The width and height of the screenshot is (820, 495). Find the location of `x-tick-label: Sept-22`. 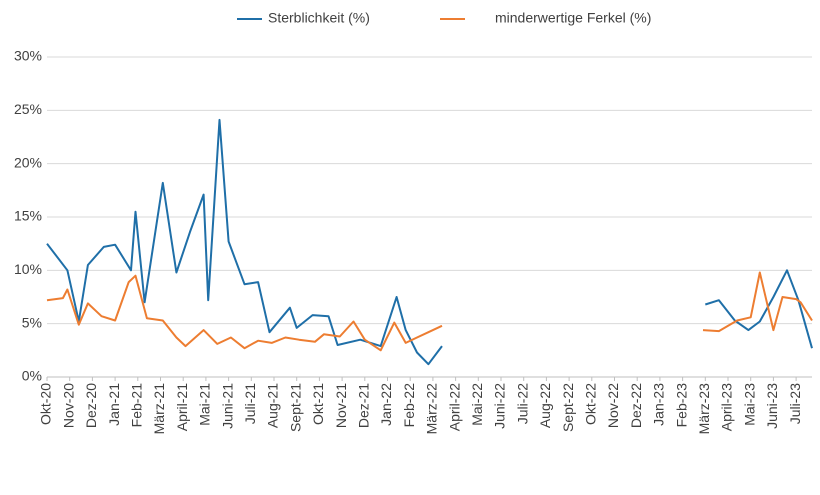

x-tick-label: Sept-22 is located at coordinates (568, 407).